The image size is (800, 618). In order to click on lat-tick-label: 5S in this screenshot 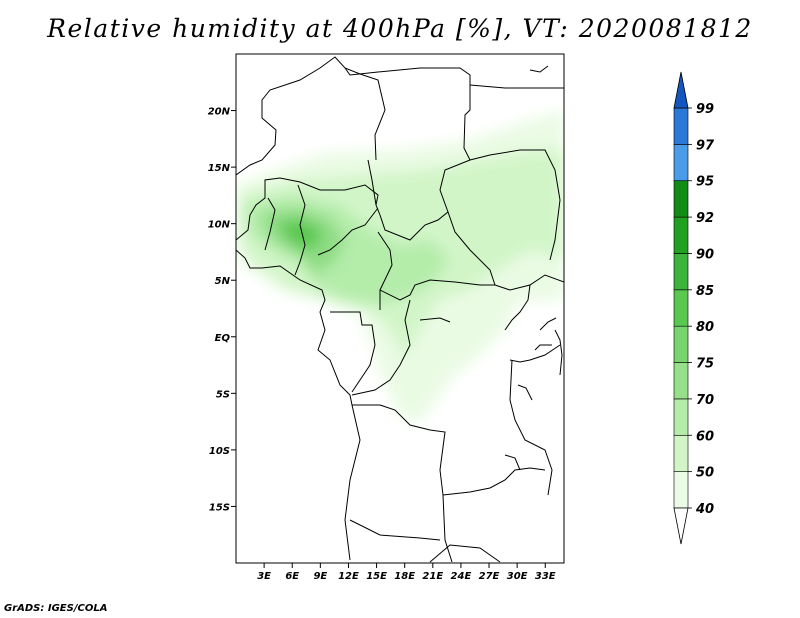, I will do `click(223, 394)`.